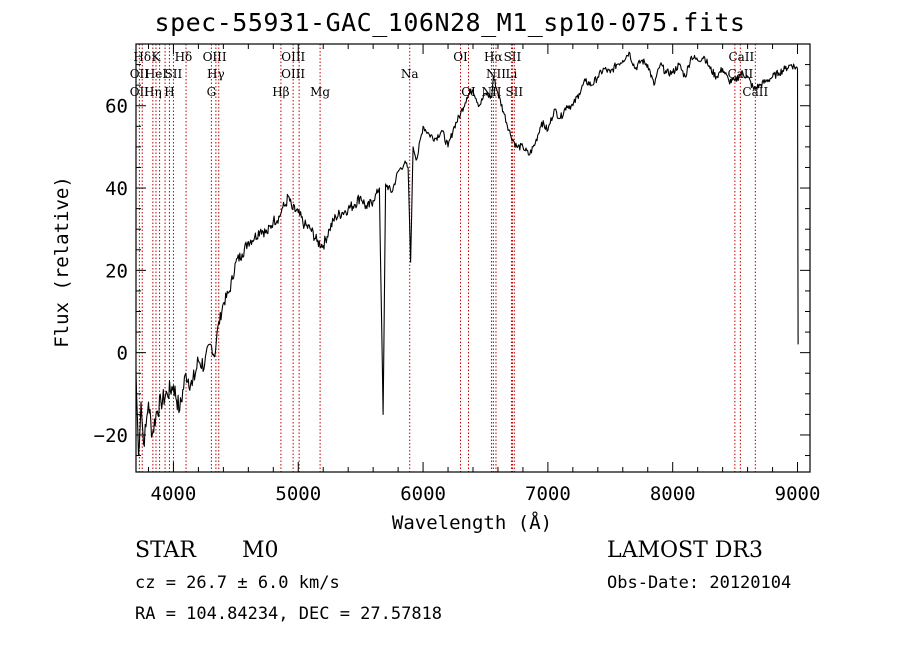 The height and width of the screenshot is (649, 900). What do you see at coordinates (156, 57) in the screenshot?
I see `line-label: K` at bounding box center [156, 57].